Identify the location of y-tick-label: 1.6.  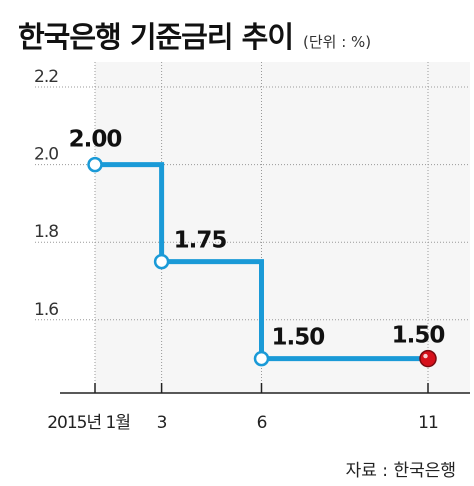
(46, 310).